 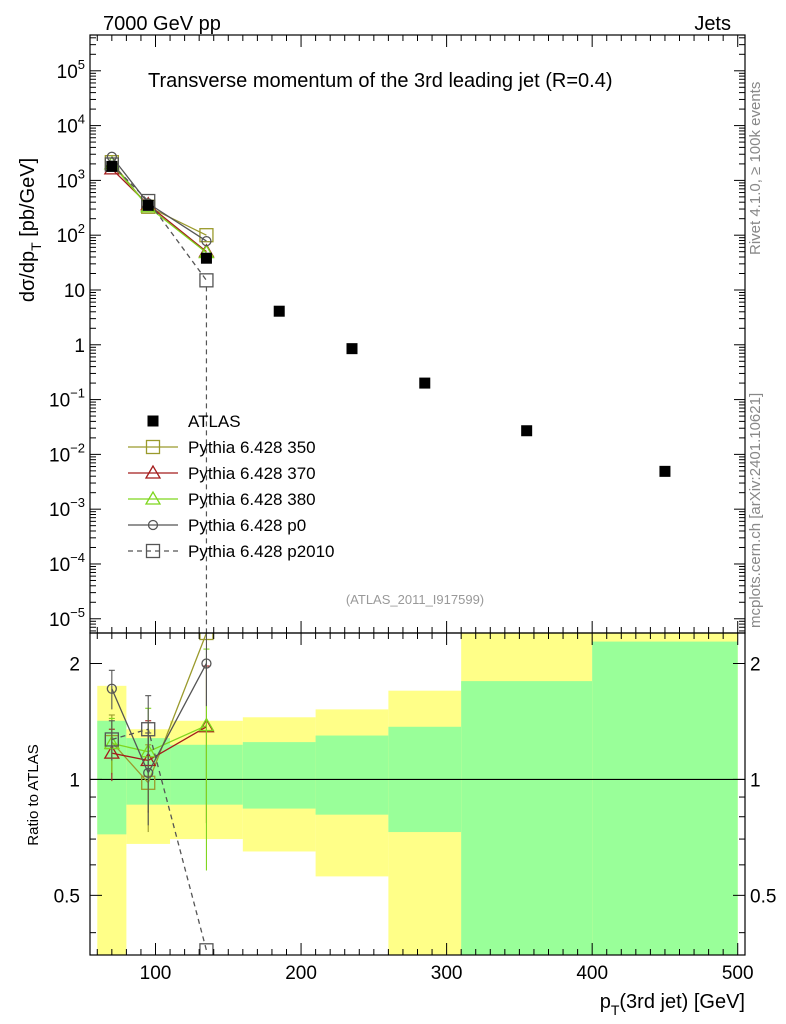 I want to click on legend-entry-pythia-6-428-350: Pythia 6.428 350, so click(x=222, y=447).